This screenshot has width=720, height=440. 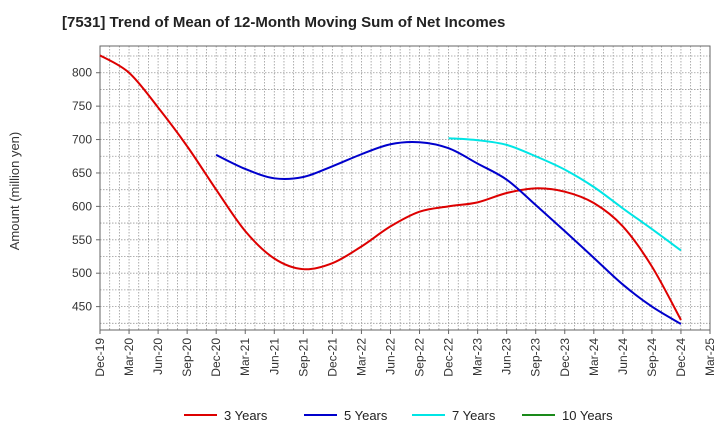 What do you see at coordinates (507, 356) in the screenshot?
I see `x-tick-label: Jun-23` at bounding box center [507, 356].